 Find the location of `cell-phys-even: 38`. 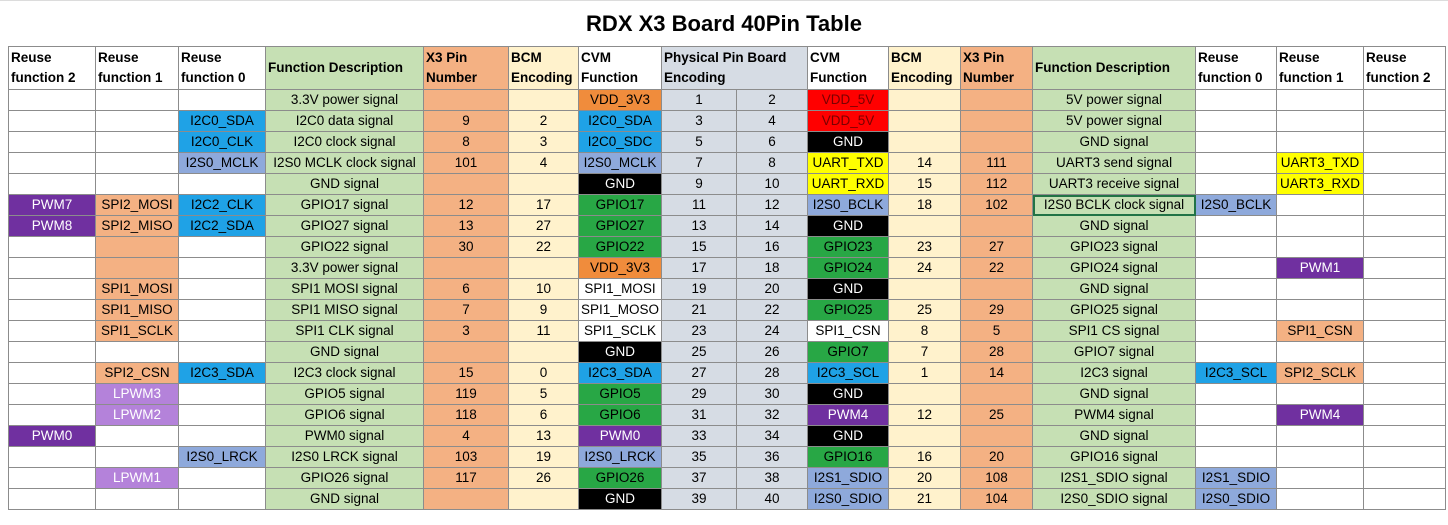

cell-phys-even: 38 is located at coordinates (772, 478).